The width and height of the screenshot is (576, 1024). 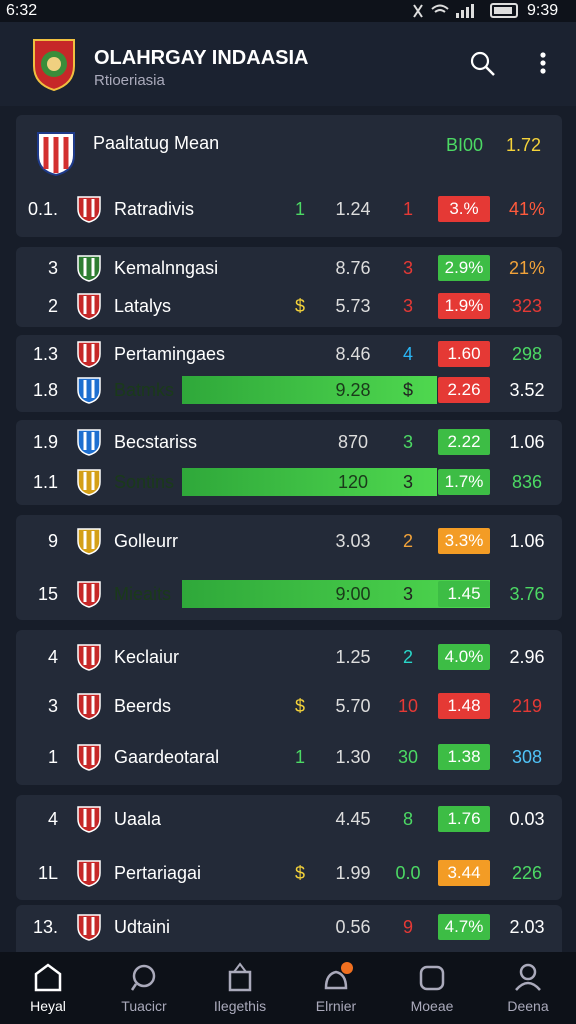 I want to click on last-value: 3.76, so click(x=527, y=594).